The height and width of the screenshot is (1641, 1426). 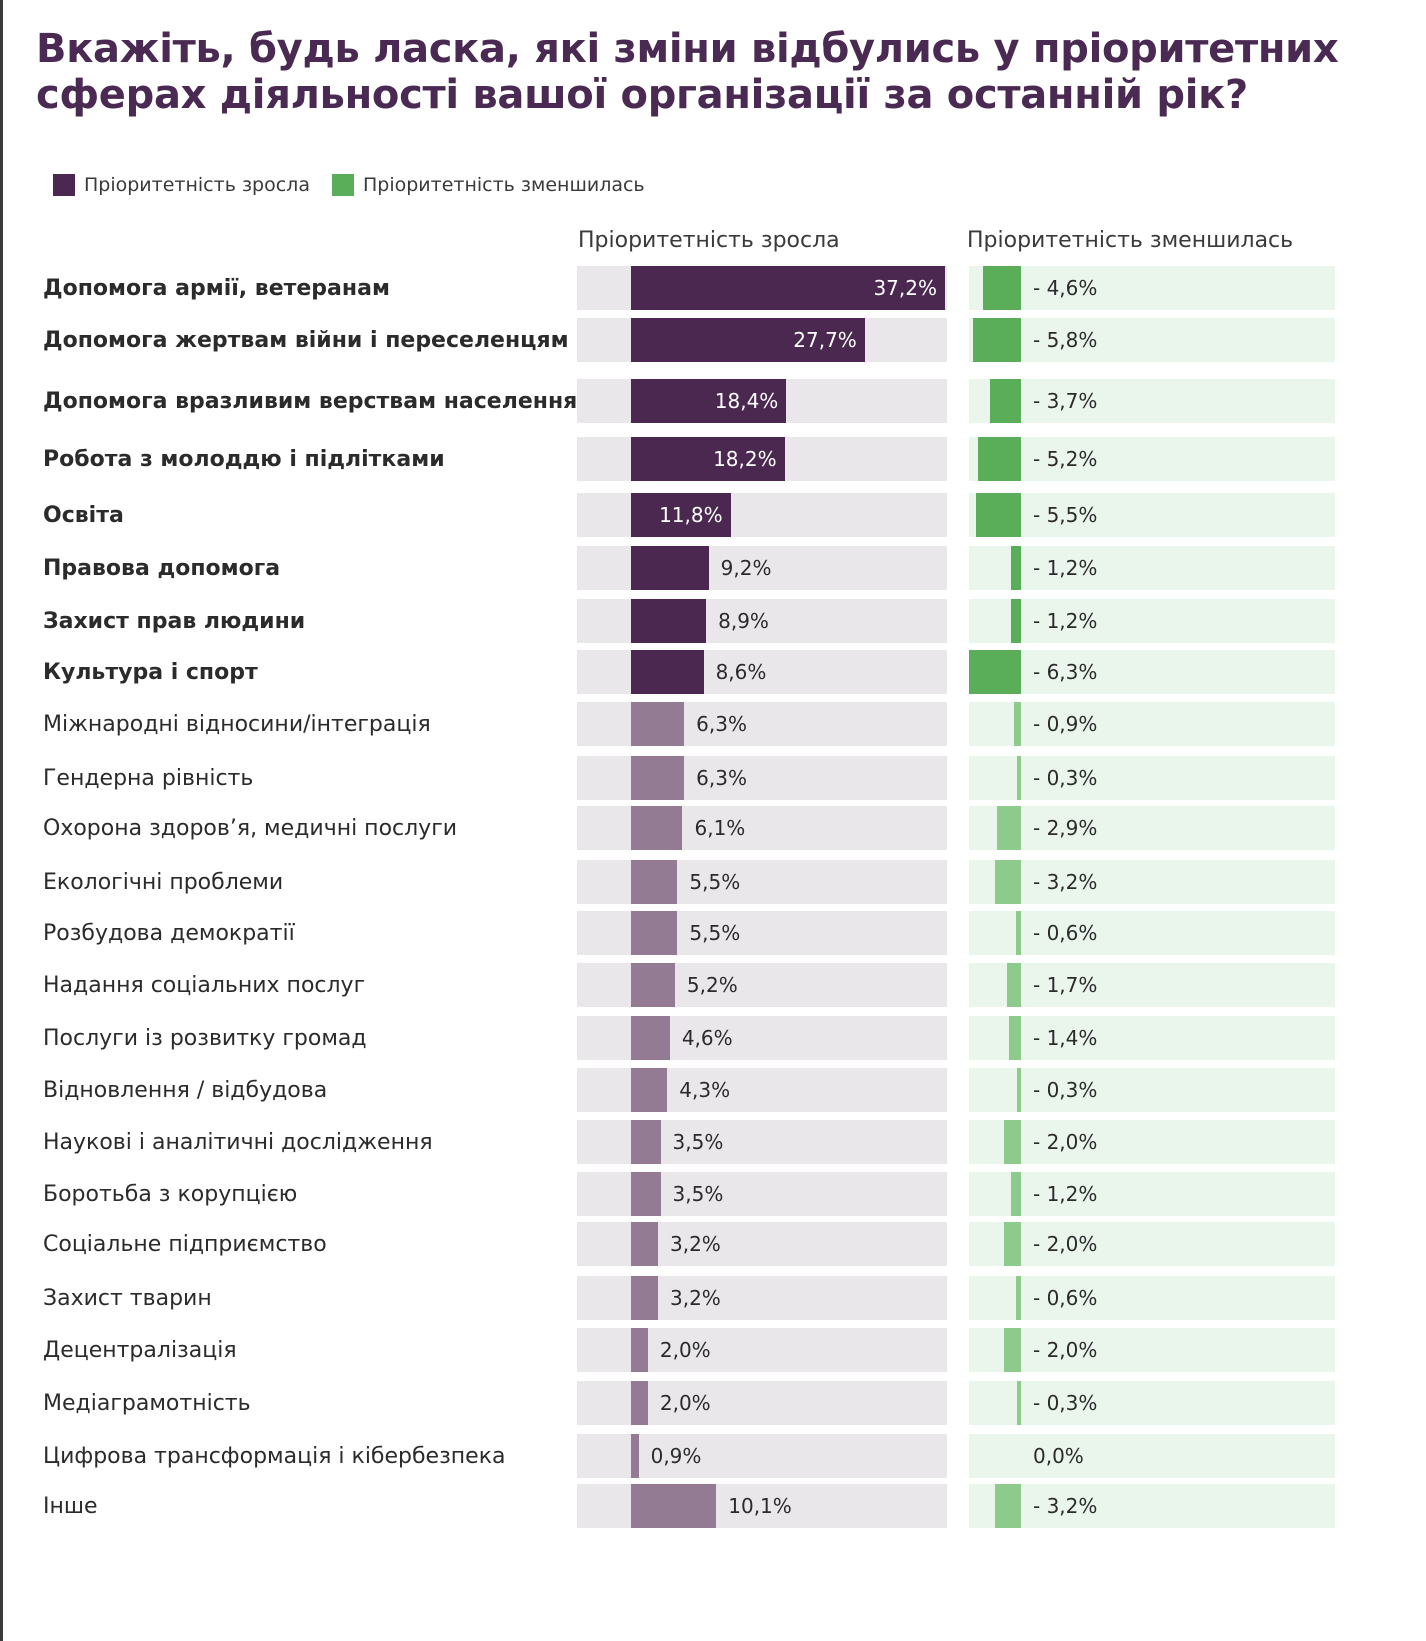 I want to click on chart-row: Соціальне підприємство 3,2% - 2,0%, so click(x=714, y=1244).